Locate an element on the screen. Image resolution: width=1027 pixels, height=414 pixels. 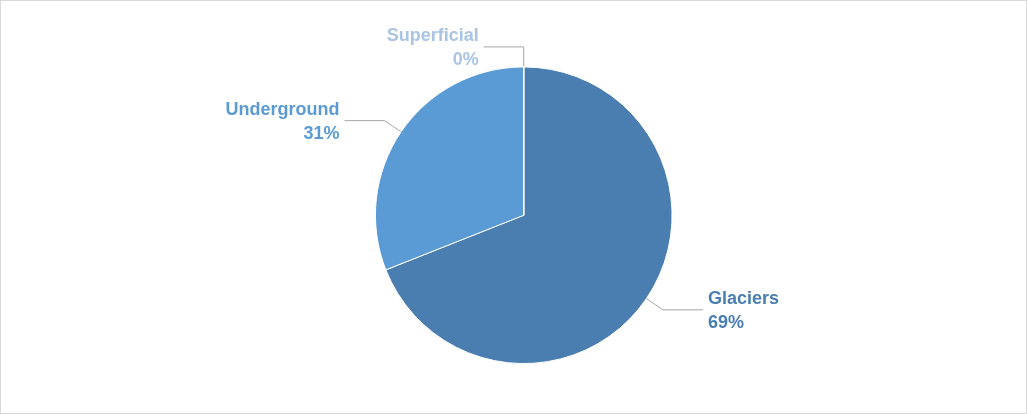
category-label: Superficial is located at coordinates (432, 34).